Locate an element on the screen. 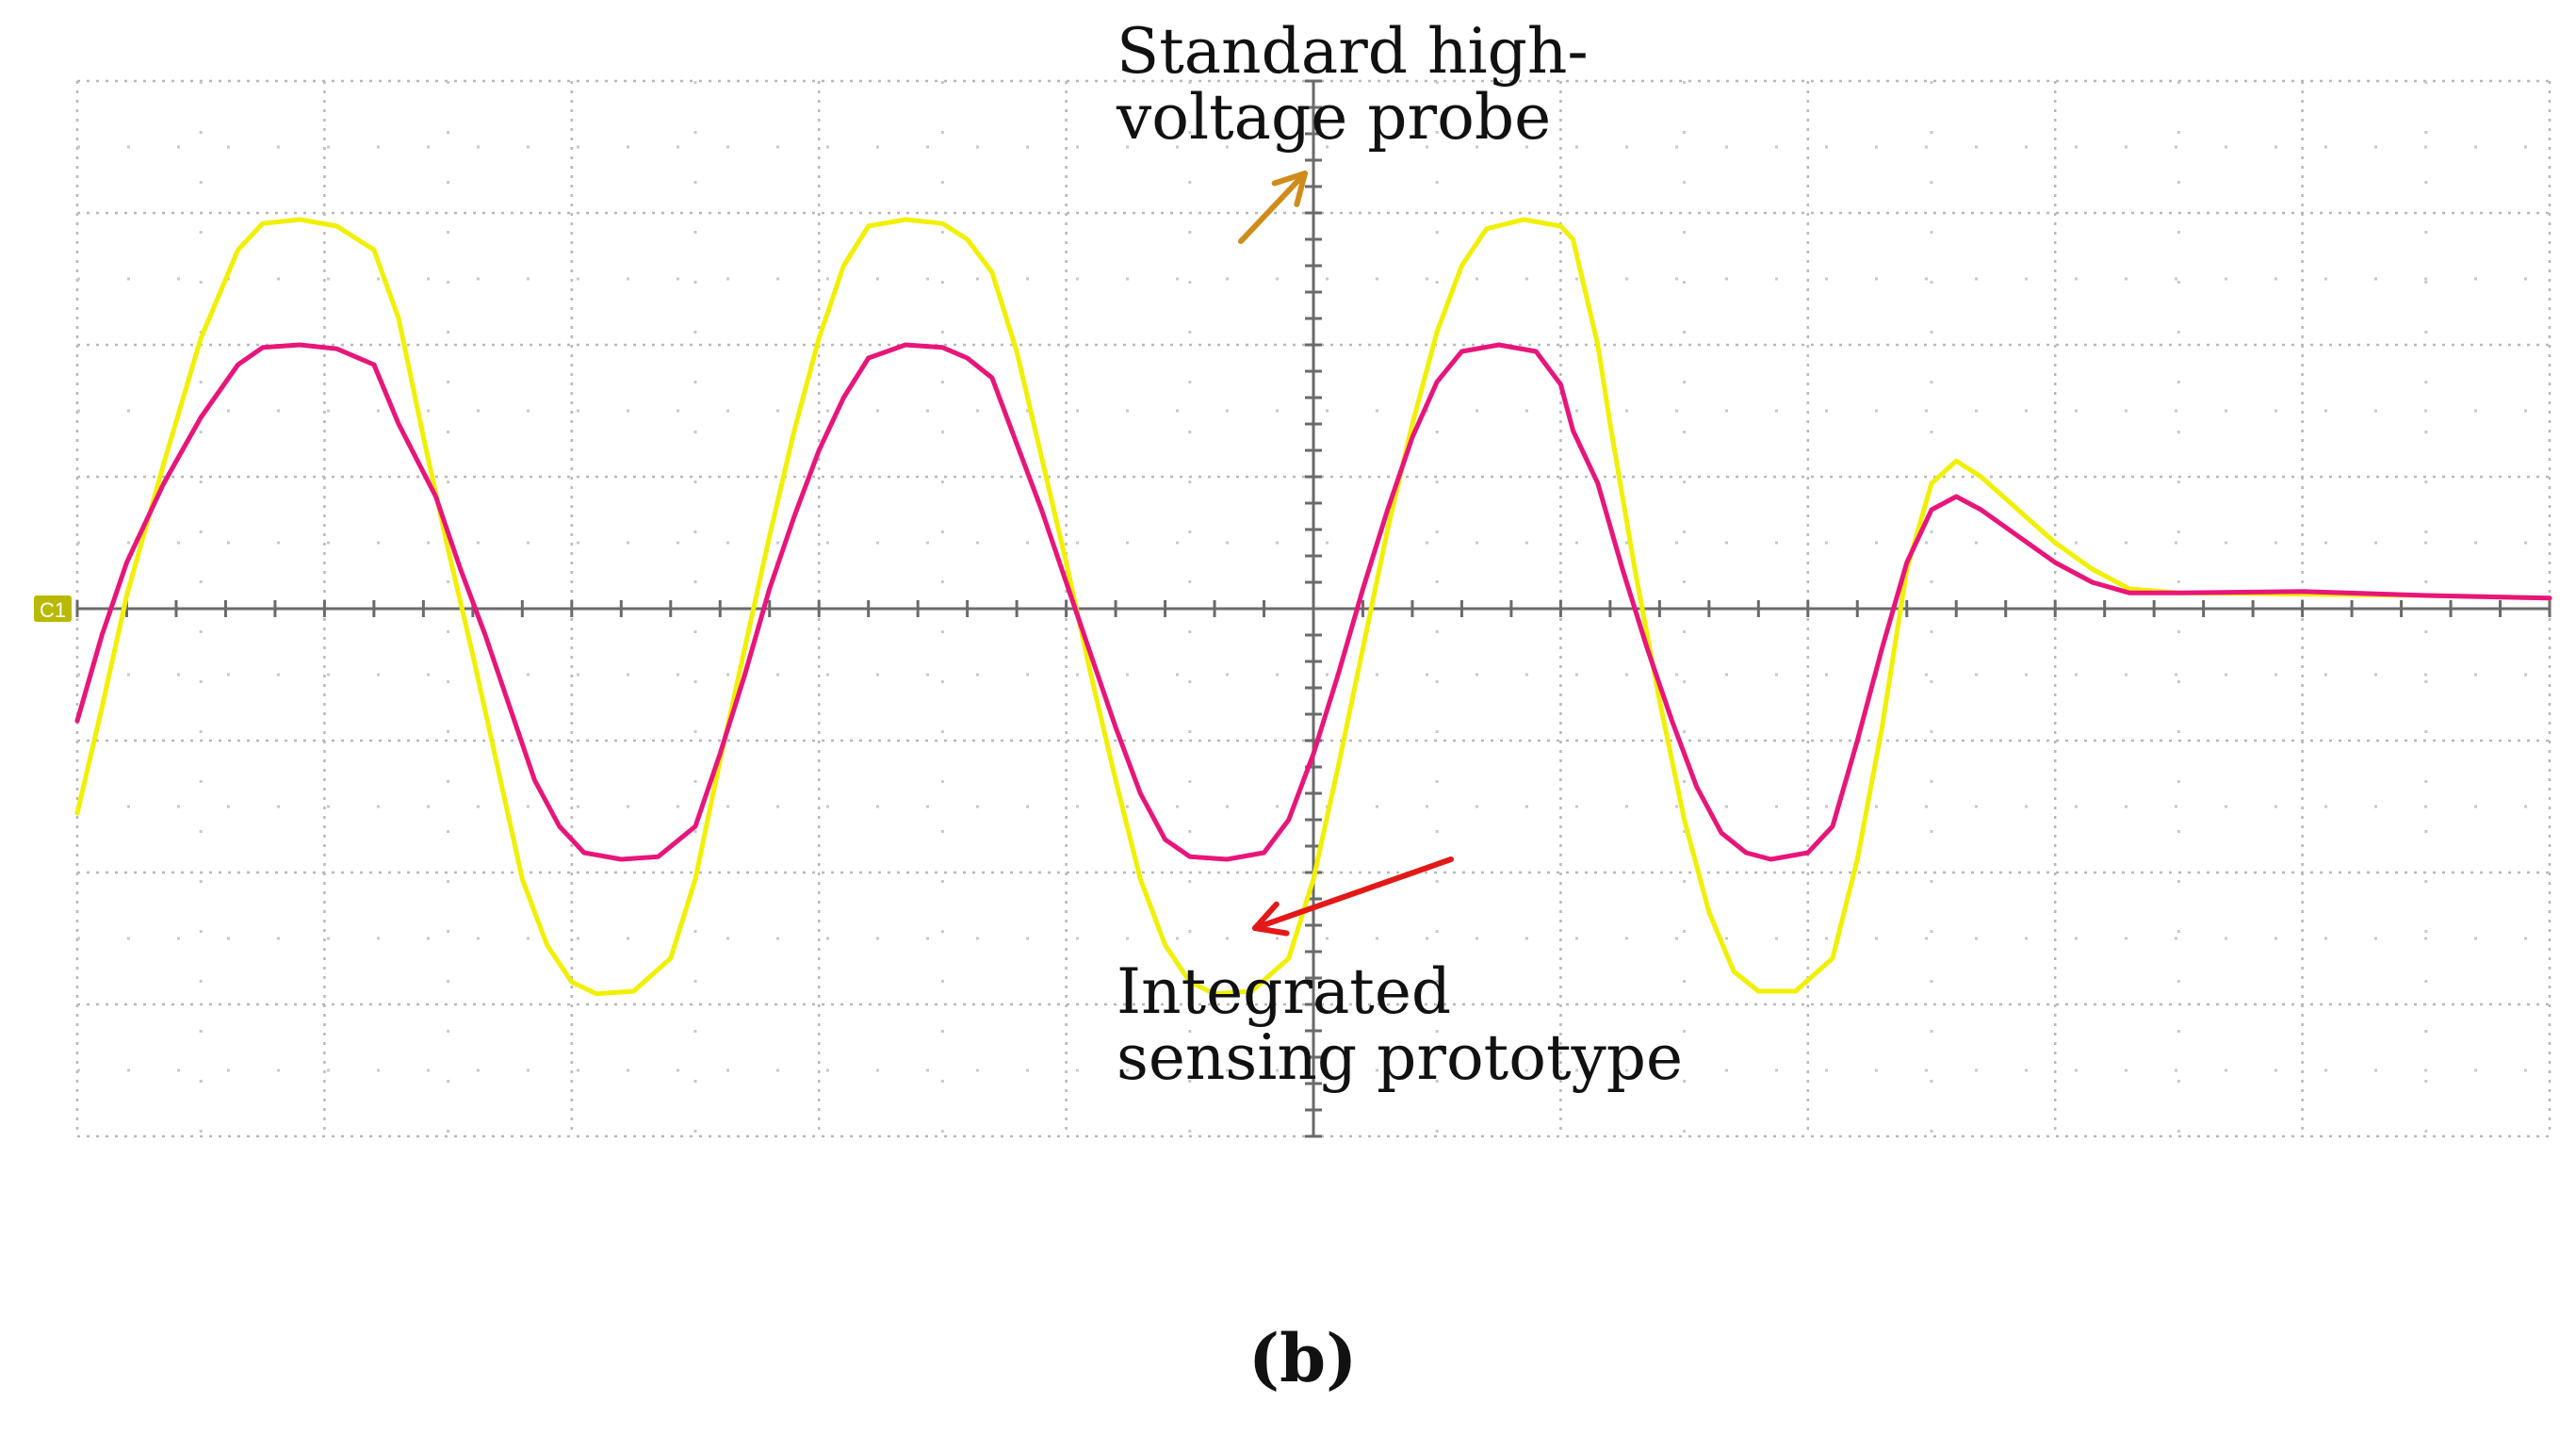 This screenshot has width=2576, height=1435. annotation-arrows is located at coordinates (1346, 554).